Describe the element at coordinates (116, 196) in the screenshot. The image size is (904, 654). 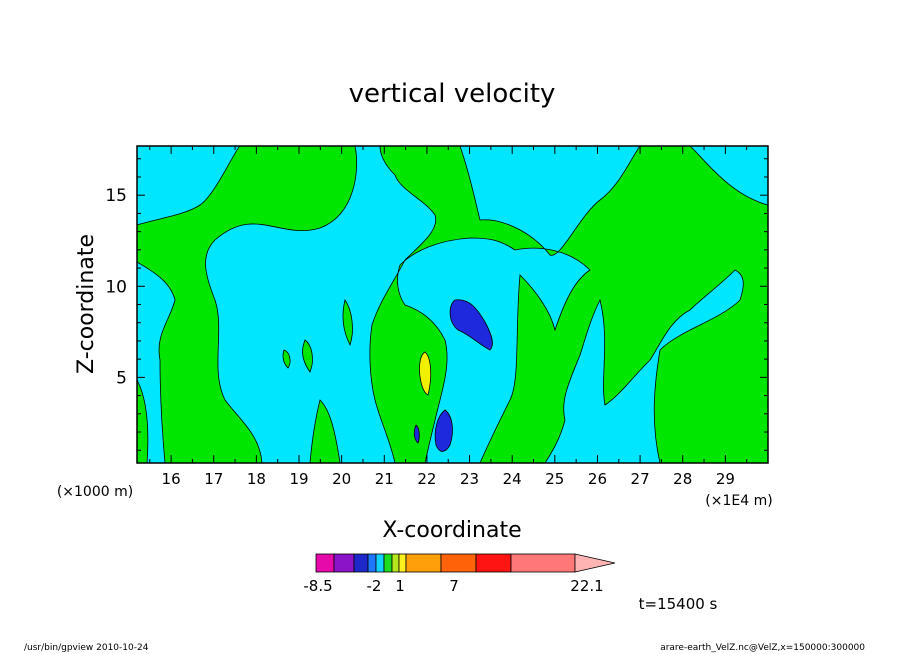
I see `y-tick-label: 15` at that location.